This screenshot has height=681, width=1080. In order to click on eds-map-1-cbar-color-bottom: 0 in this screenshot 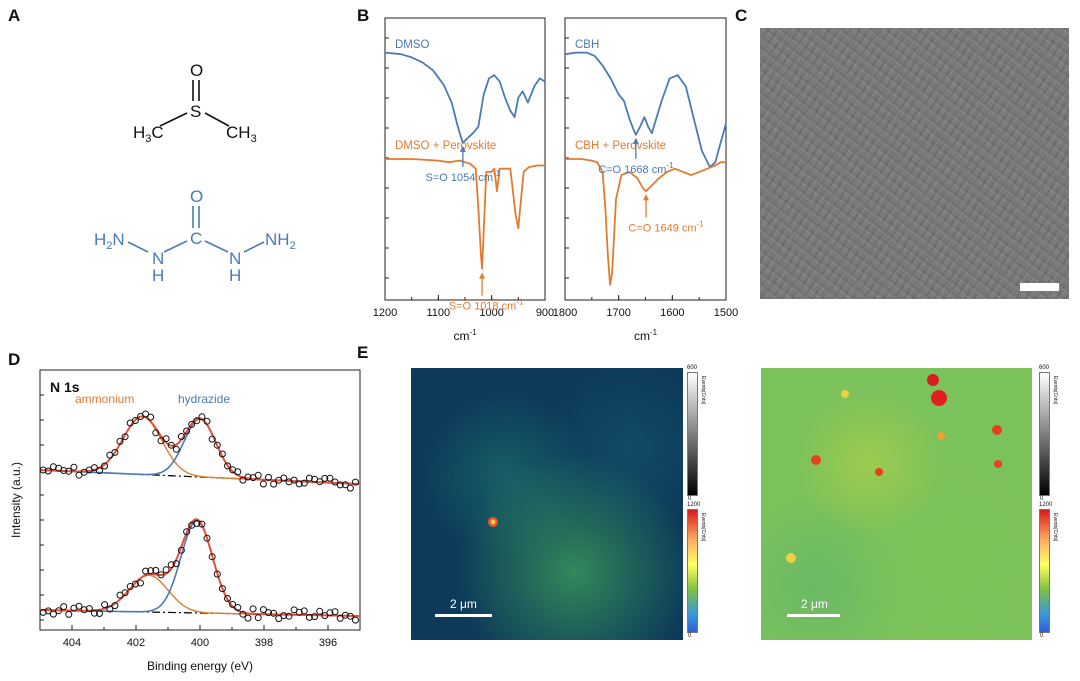, I will do `click(690, 636)`.